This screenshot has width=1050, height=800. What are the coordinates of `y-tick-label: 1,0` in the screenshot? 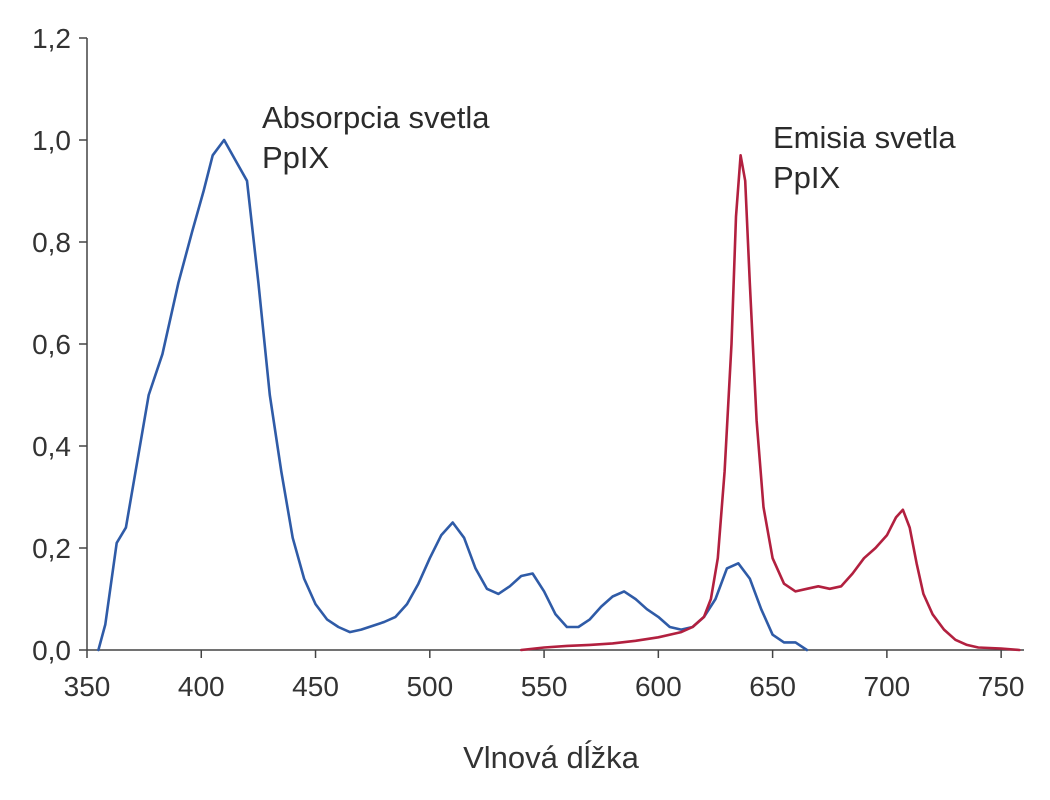 It's located at (51, 140).